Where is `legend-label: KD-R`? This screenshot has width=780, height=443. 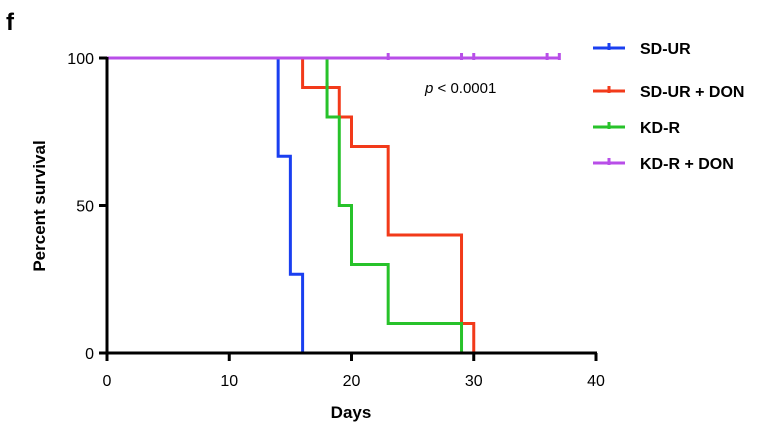 legend-label: KD-R is located at coordinates (660, 128).